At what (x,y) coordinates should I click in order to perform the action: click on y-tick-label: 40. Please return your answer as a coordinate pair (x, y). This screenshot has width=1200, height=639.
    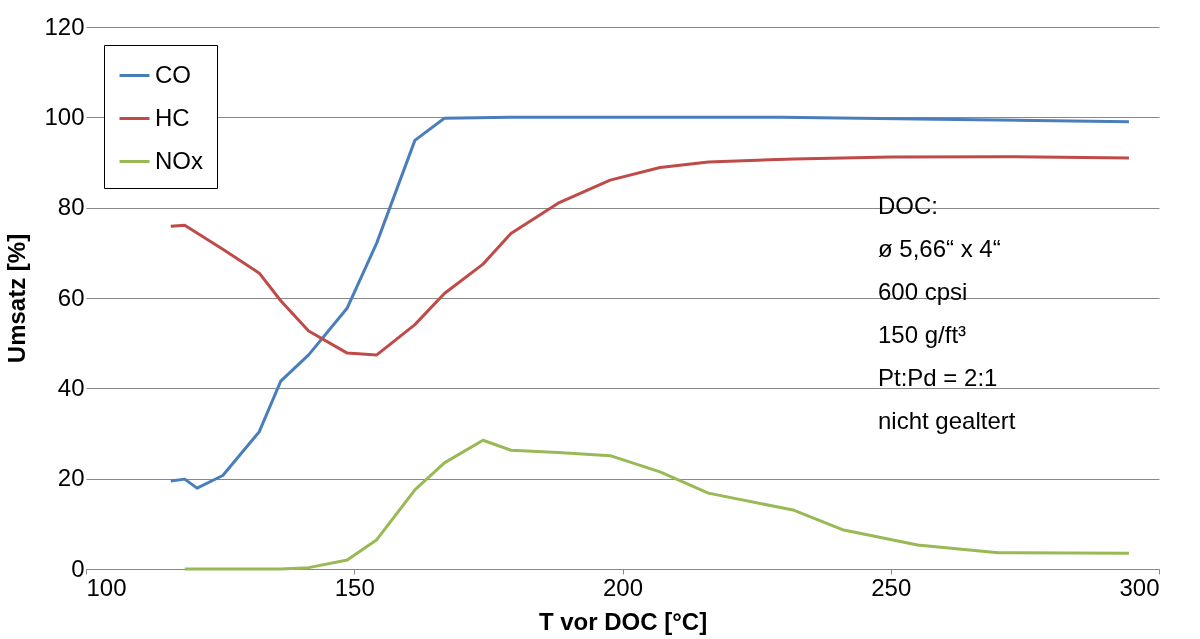
    Looking at the image, I should click on (71, 387).